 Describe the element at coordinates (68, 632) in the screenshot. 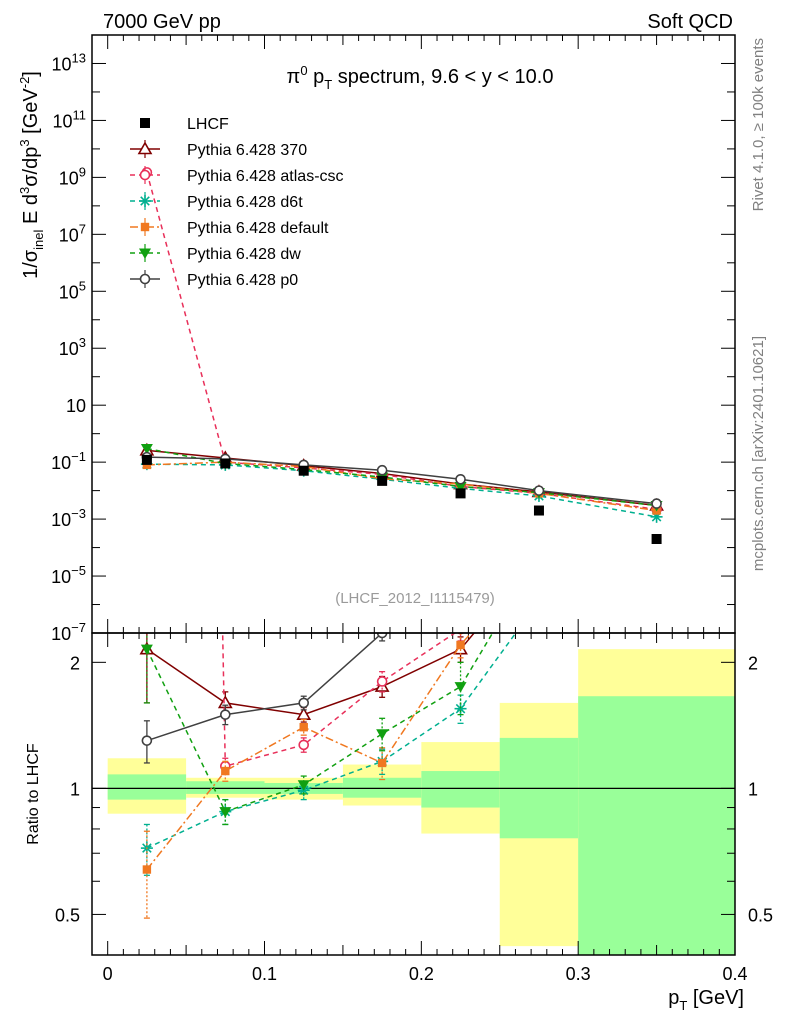

I see `y-tick-label: 10⁻⁷` at that location.